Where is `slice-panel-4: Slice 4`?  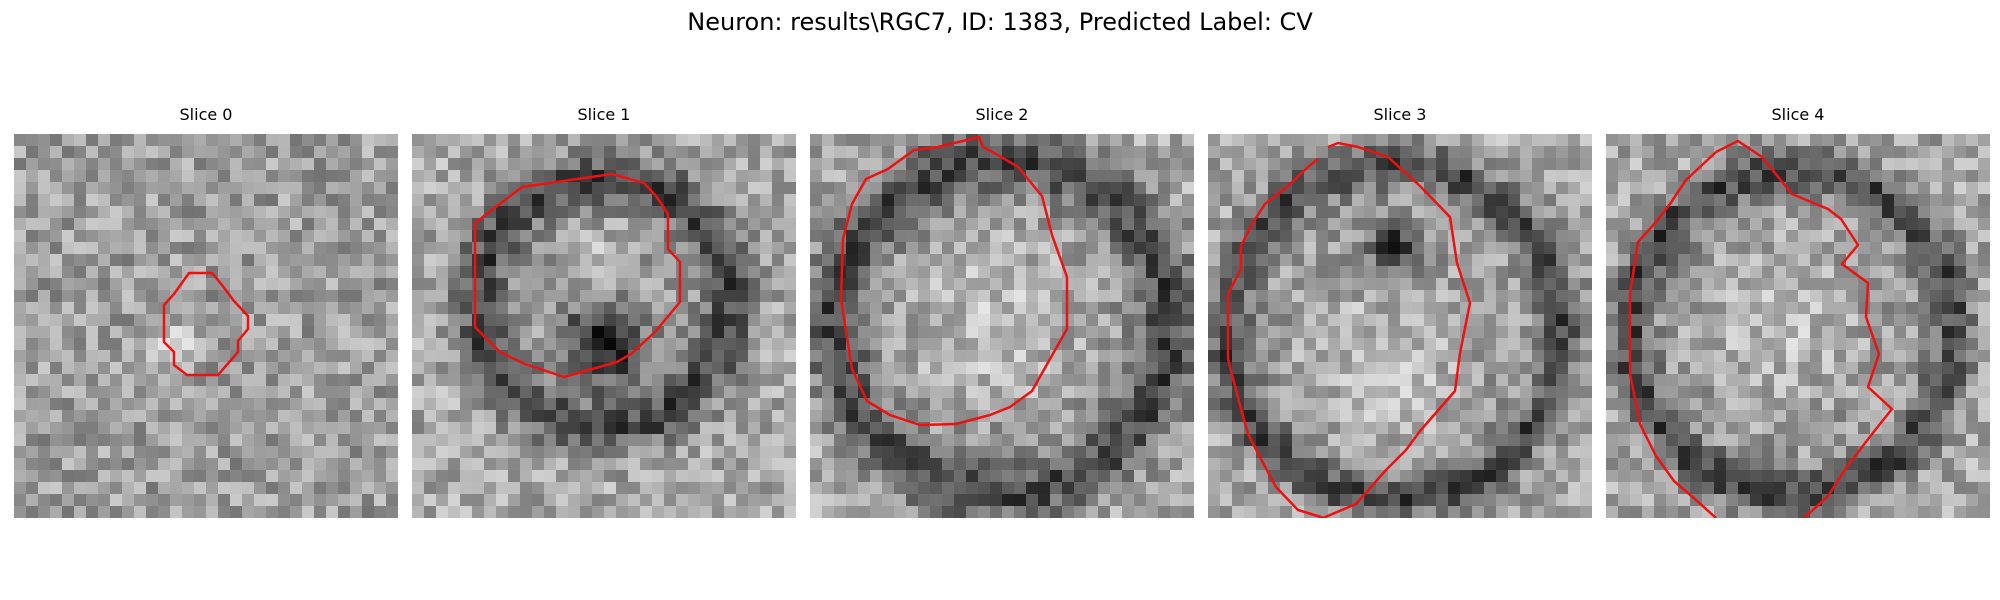
slice-panel-4: Slice 4 is located at coordinates (1798, 311).